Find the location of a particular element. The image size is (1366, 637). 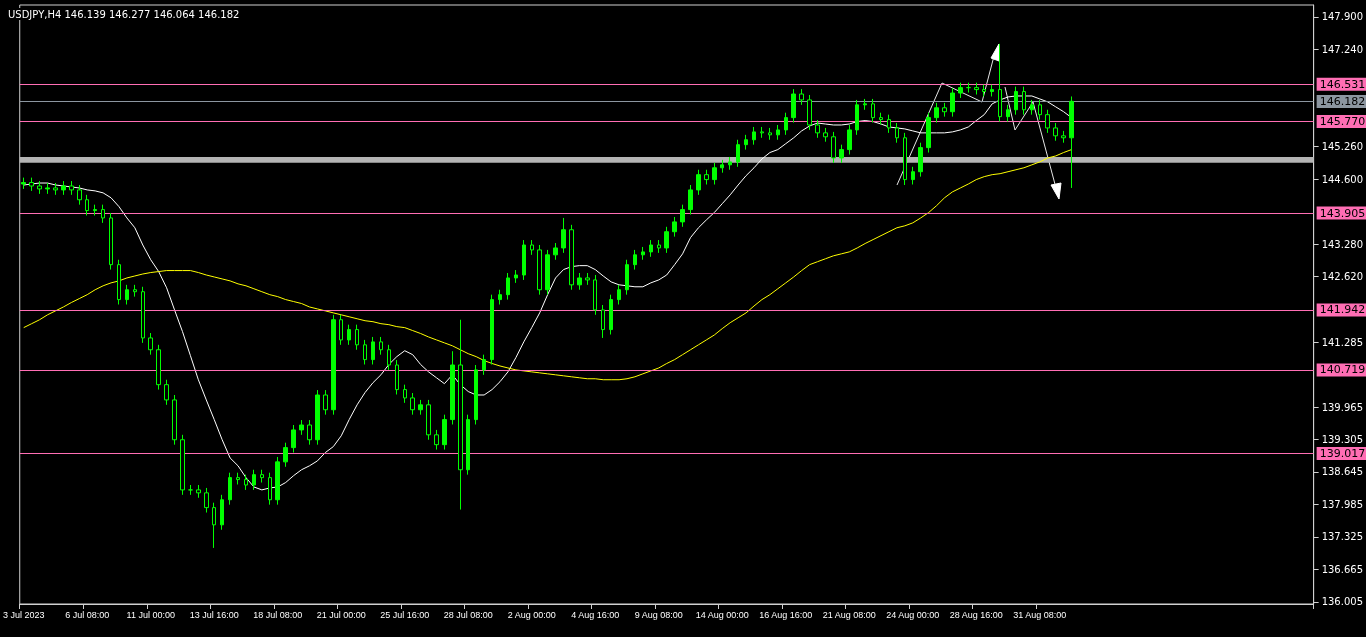

ref-line-label: 143.905 is located at coordinates (1342, 213).